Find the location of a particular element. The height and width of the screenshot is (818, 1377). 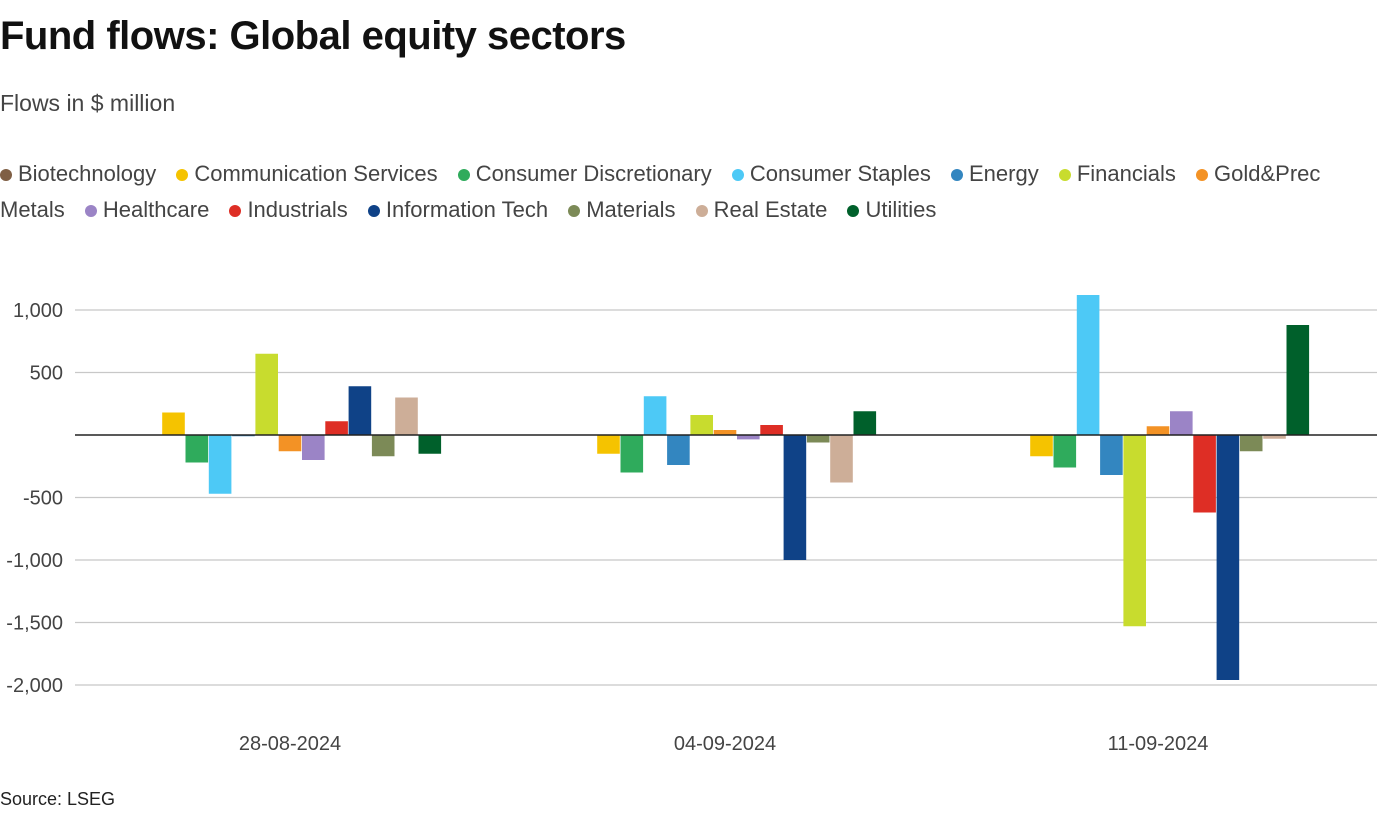

legend-item: Consumer Discretionary is located at coordinates (584, 173).